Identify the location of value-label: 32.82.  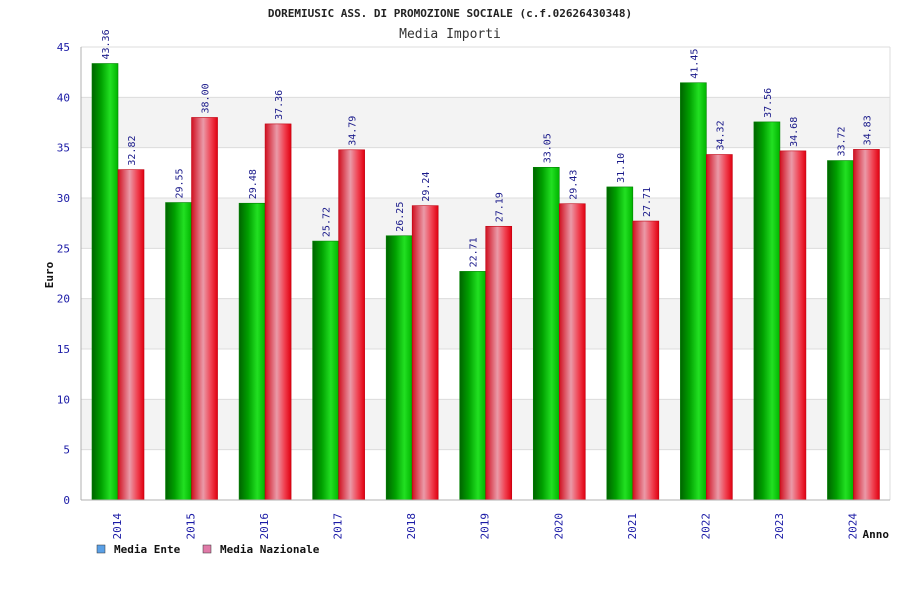
(132, 151).